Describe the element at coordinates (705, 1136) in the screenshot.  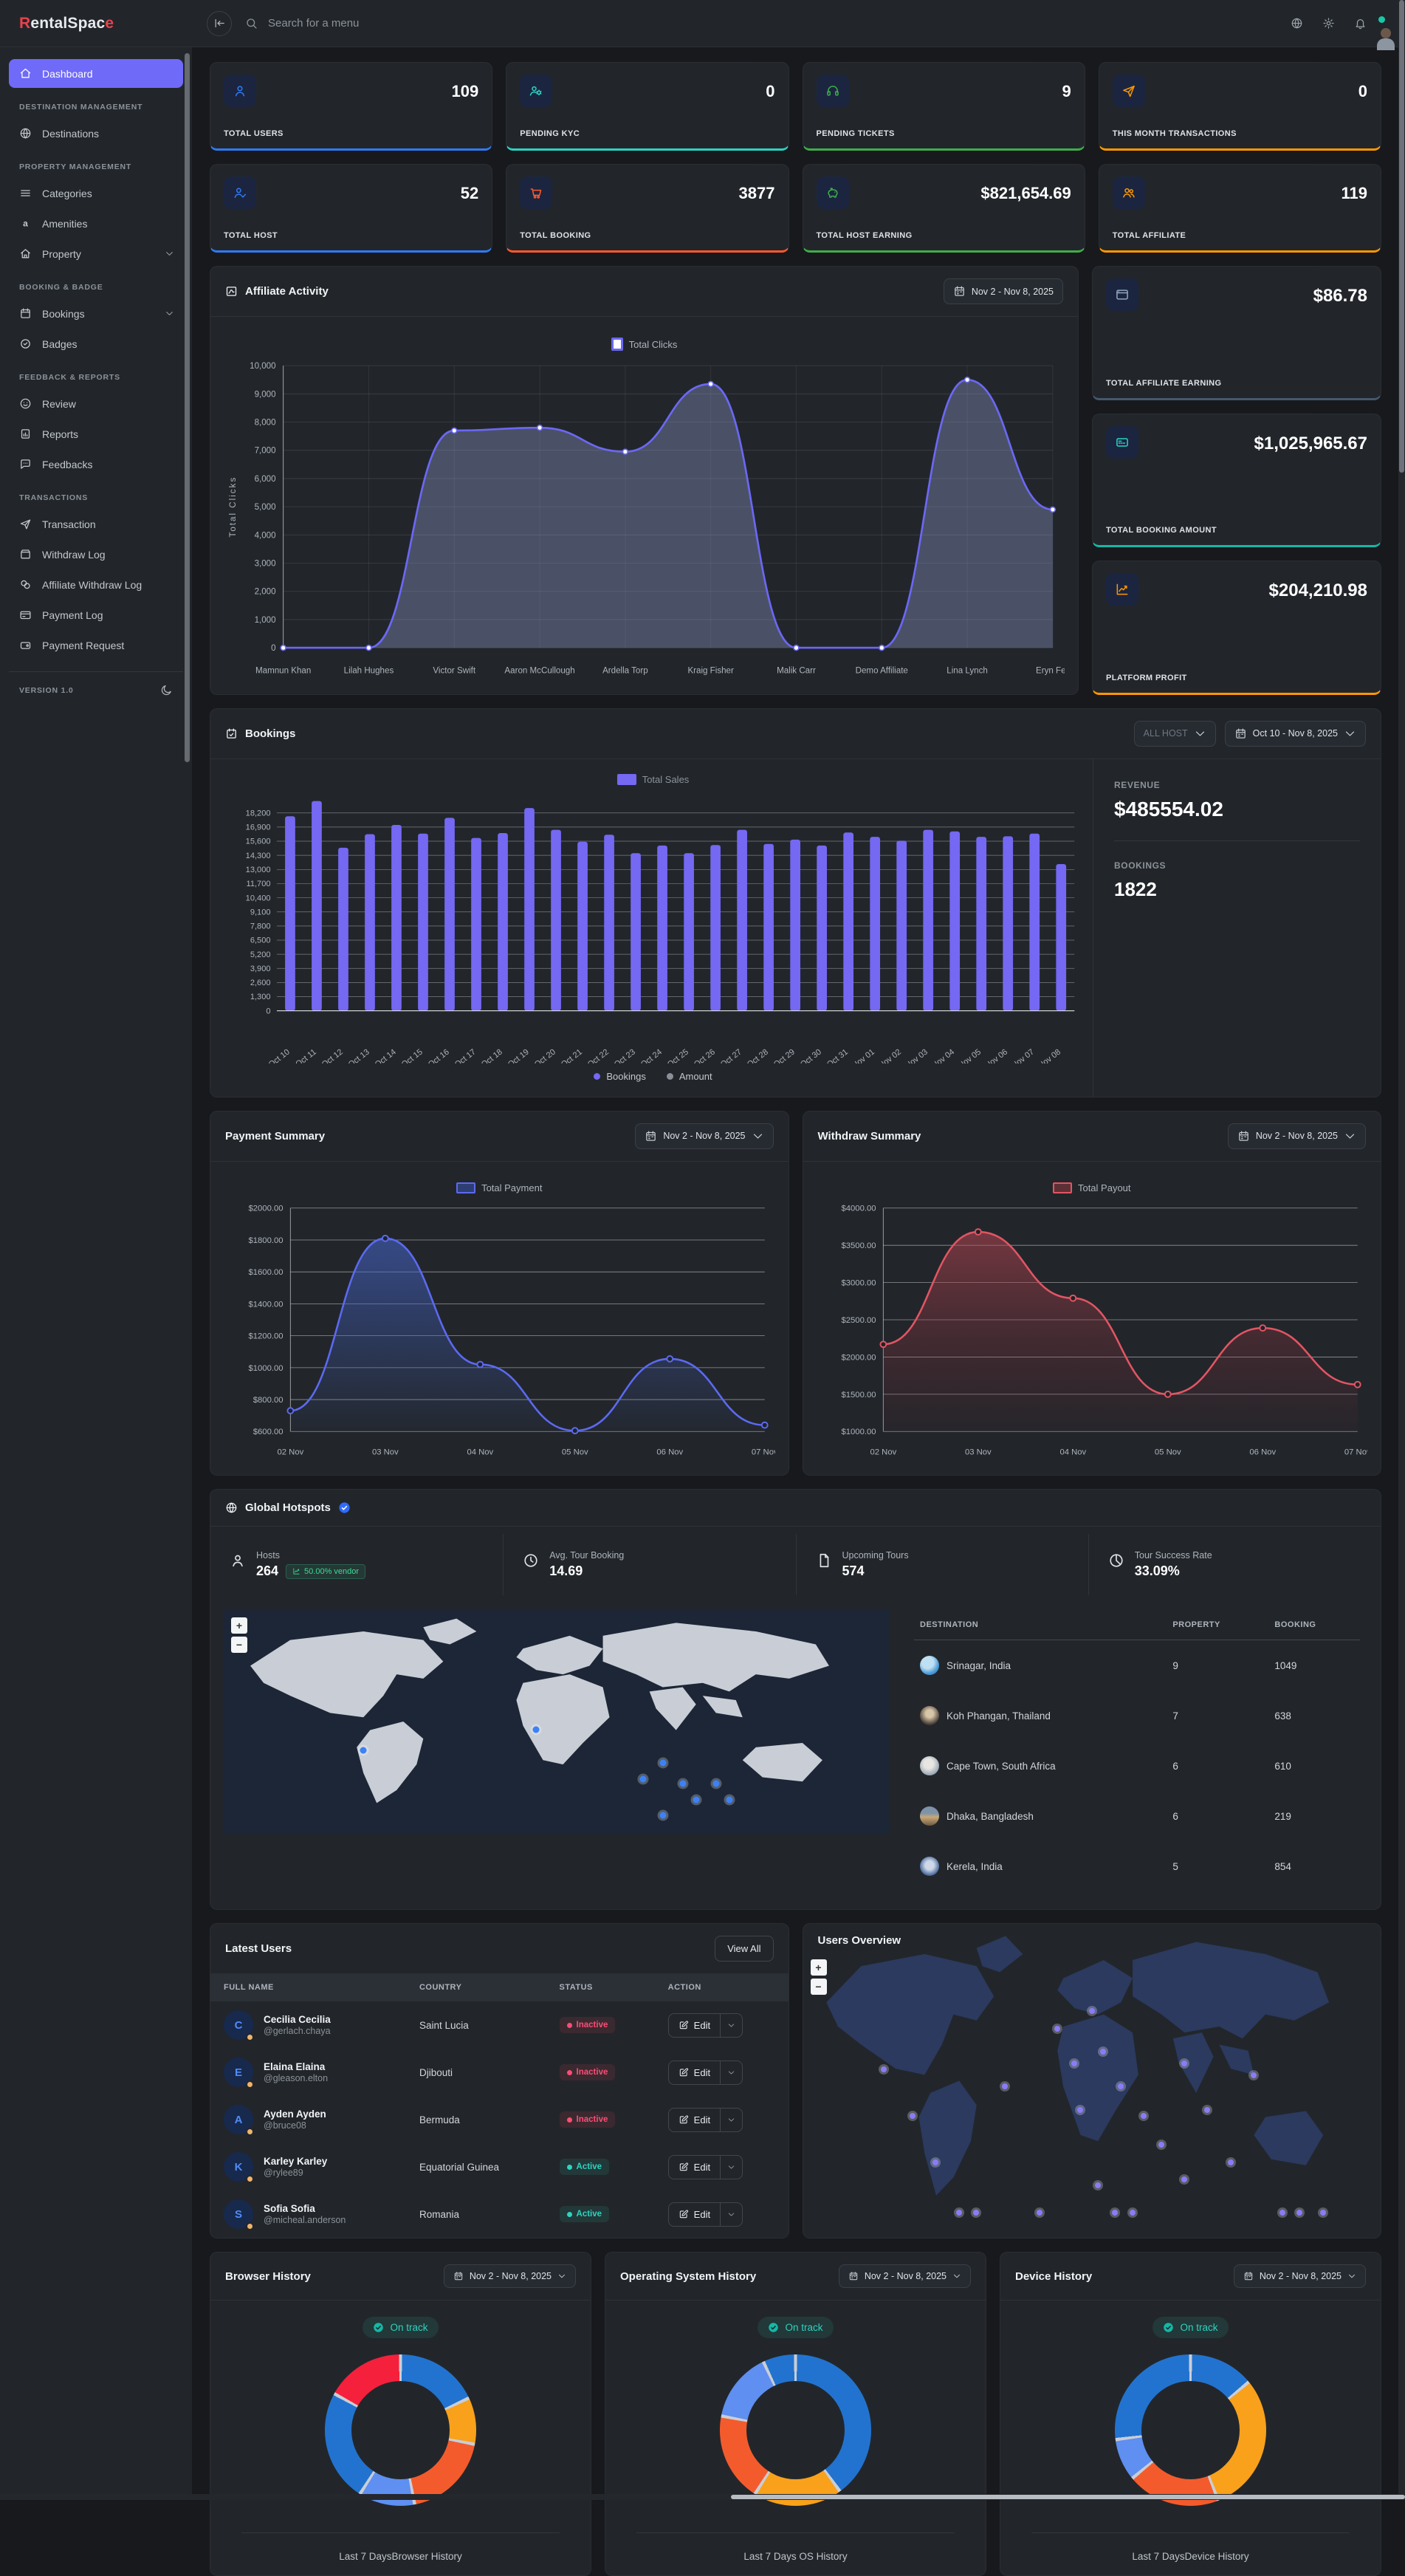
I see `payment-date-range: Nov 2 - Nov 8, 2025` at that location.